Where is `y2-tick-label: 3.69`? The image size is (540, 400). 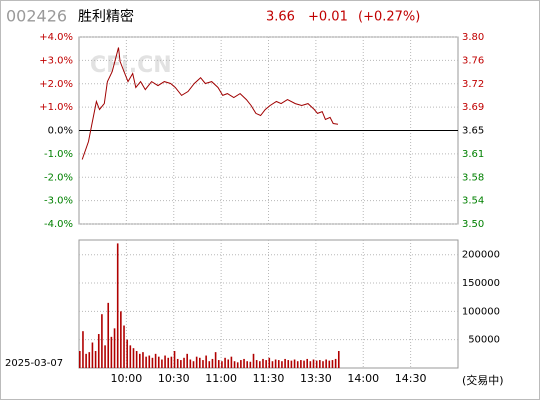 y2-tick-label: 3.69 is located at coordinates (473, 107).